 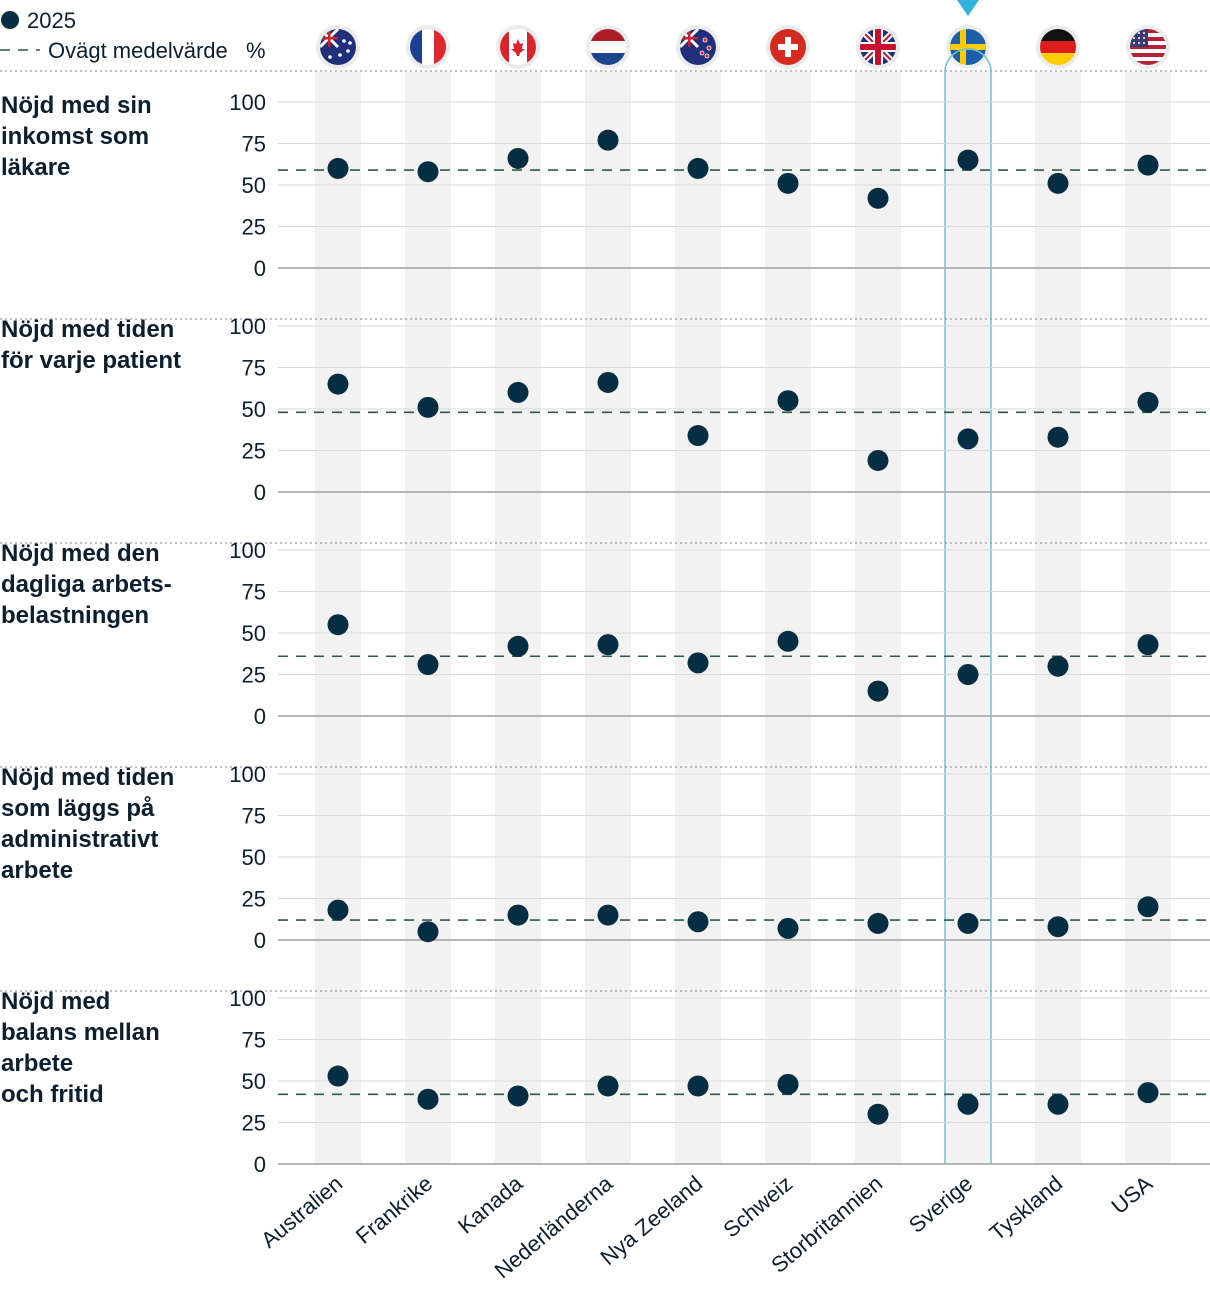 What do you see at coordinates (968, 582) in the screenshot?
I see `highlight-column` at bounding box center [968, 582].